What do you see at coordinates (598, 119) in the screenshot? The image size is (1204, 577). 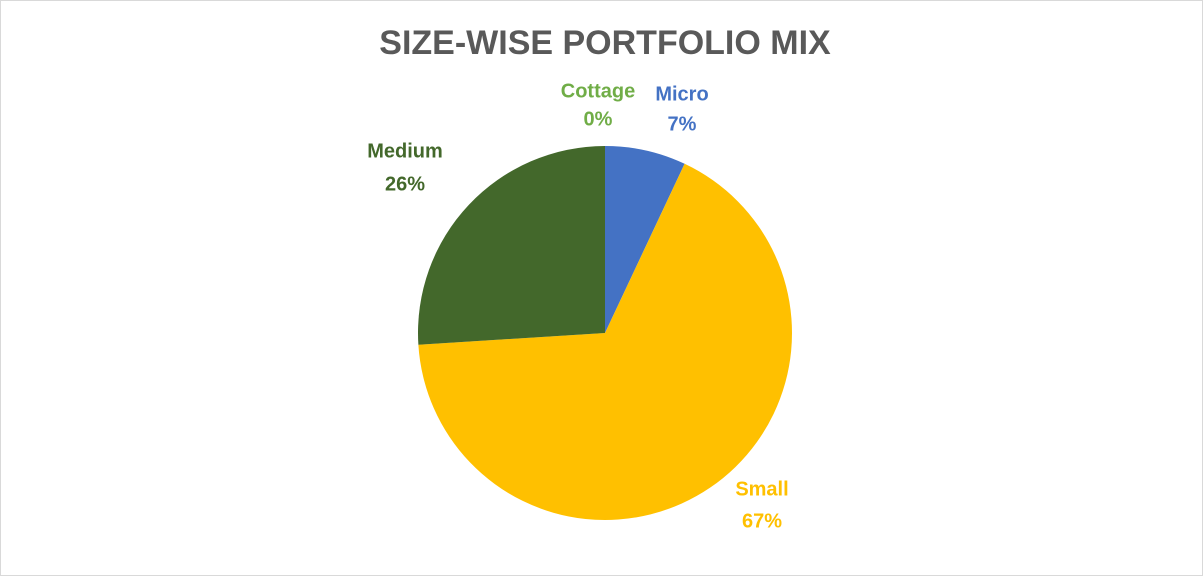 I see `data-label: 0%` at bounding box center [598, 119].